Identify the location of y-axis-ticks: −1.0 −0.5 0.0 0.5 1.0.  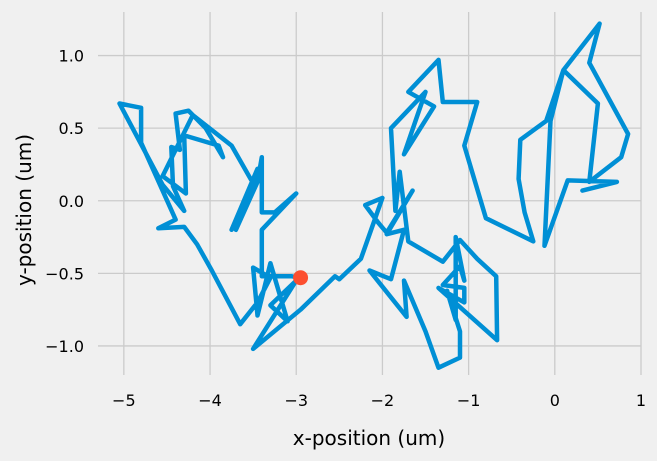
(64, 201).